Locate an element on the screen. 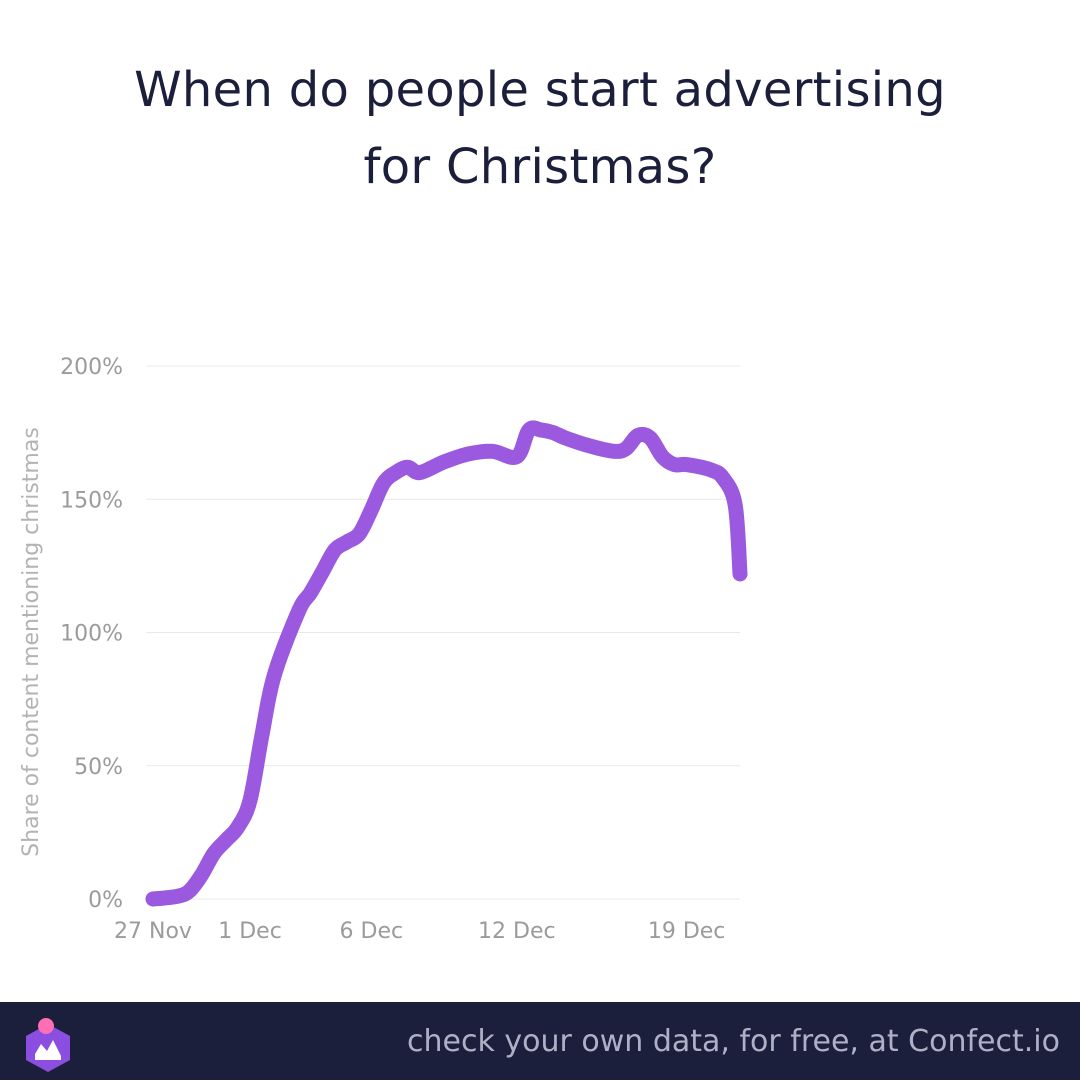 The width and height of the screenshot is (1080, 1082). y-tick-label: 150% is located at coordinates (91, 500).